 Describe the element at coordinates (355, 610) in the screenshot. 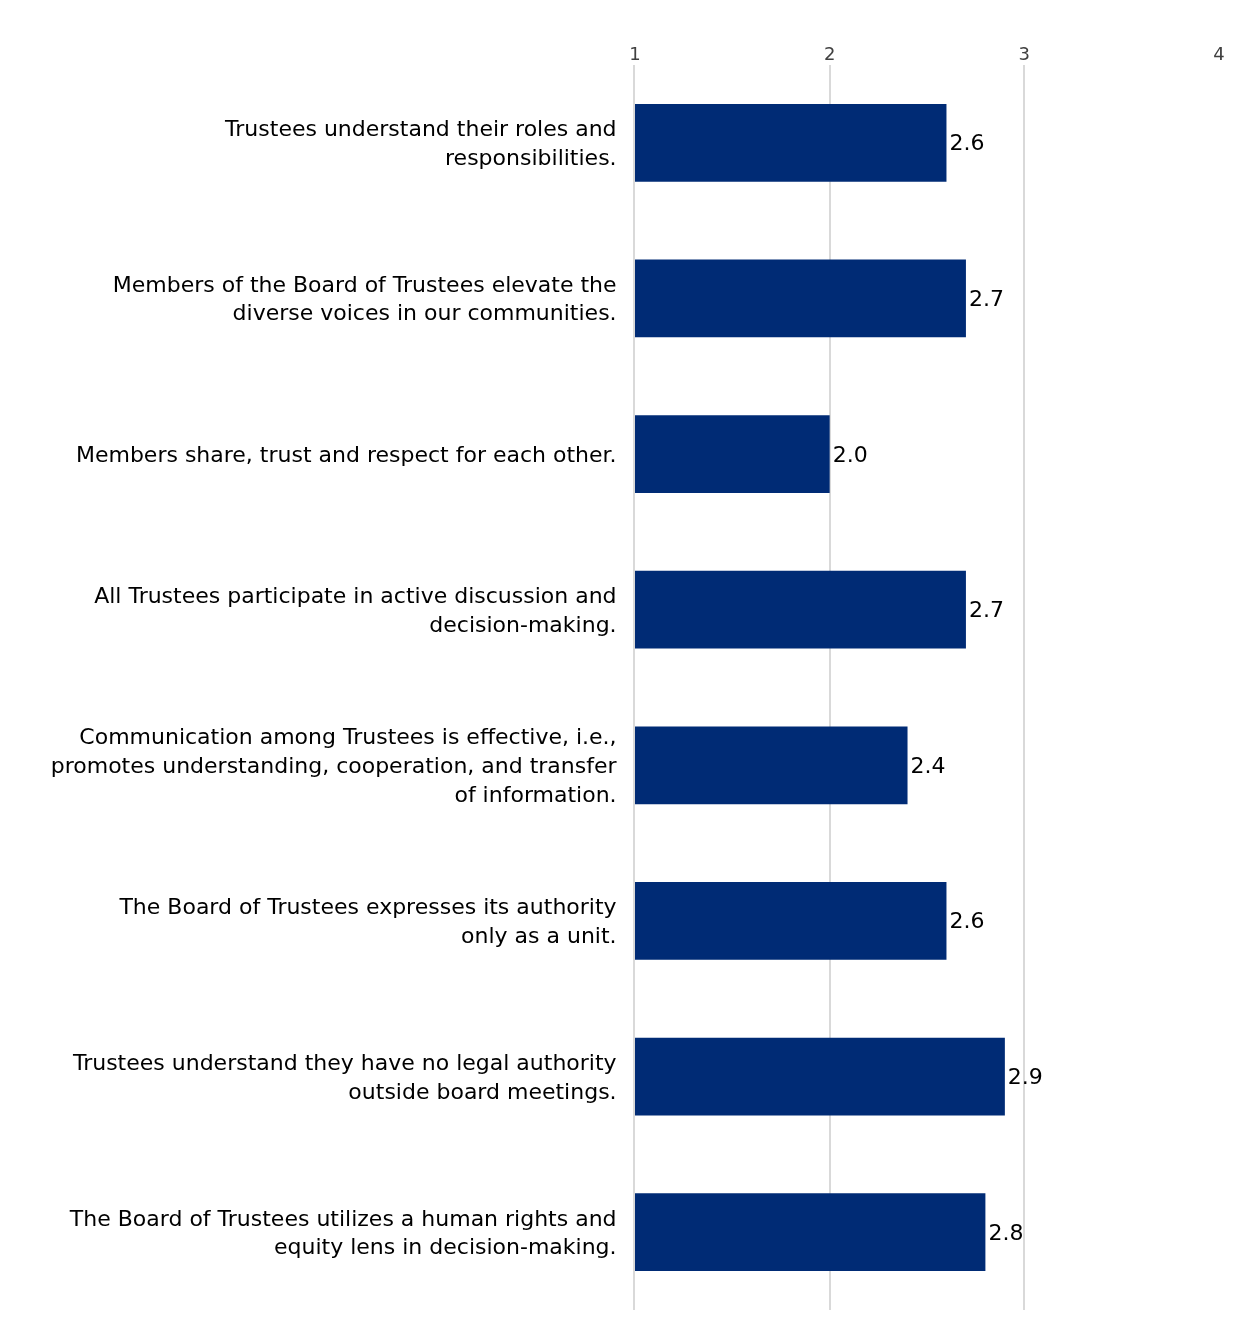

I see `y-tick-label: All Trustees participate in active discussion and decision-making.` at that location.